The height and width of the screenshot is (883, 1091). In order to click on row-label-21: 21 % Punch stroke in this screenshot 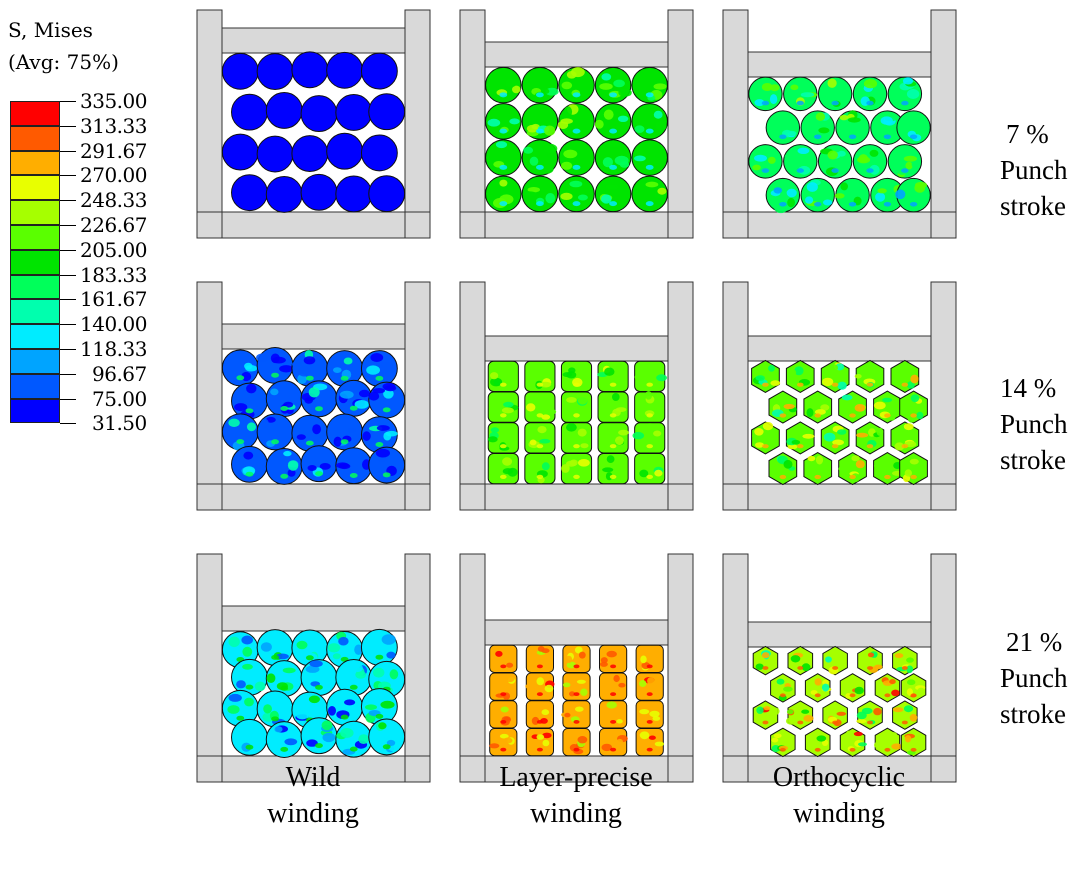, I will do `click(1034, 678)`.